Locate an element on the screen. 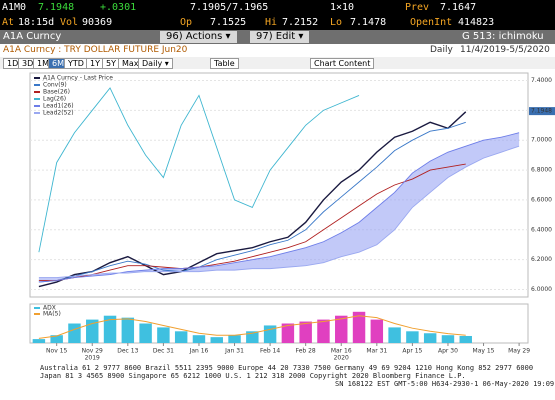 Image resolution: width=555 pixels, height=400 pixels. actions-menu: 96) Actions ▾ is located at coordinates (198, 37).